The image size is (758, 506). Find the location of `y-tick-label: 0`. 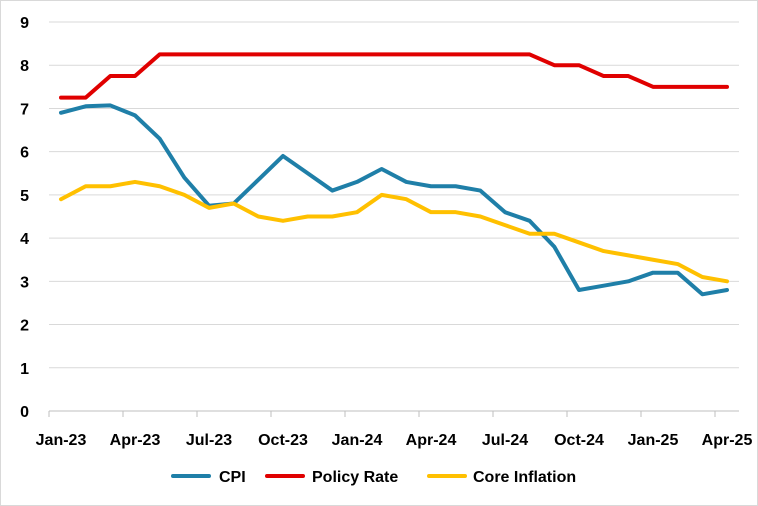

y-tick-label: 0 is located at coordinates (24, 412).